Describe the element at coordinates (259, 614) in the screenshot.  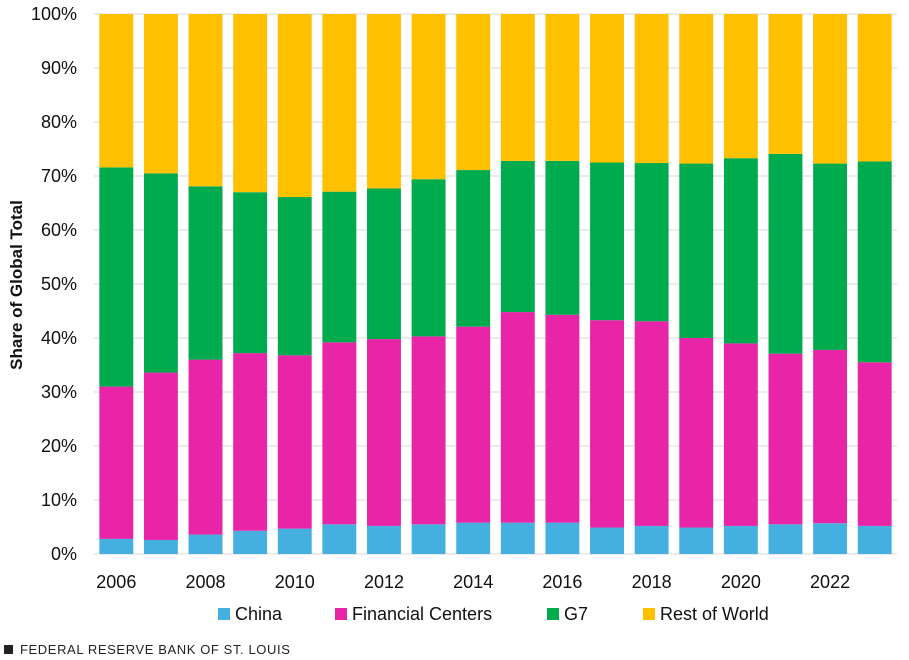
I see `legend-label: China` at that location.